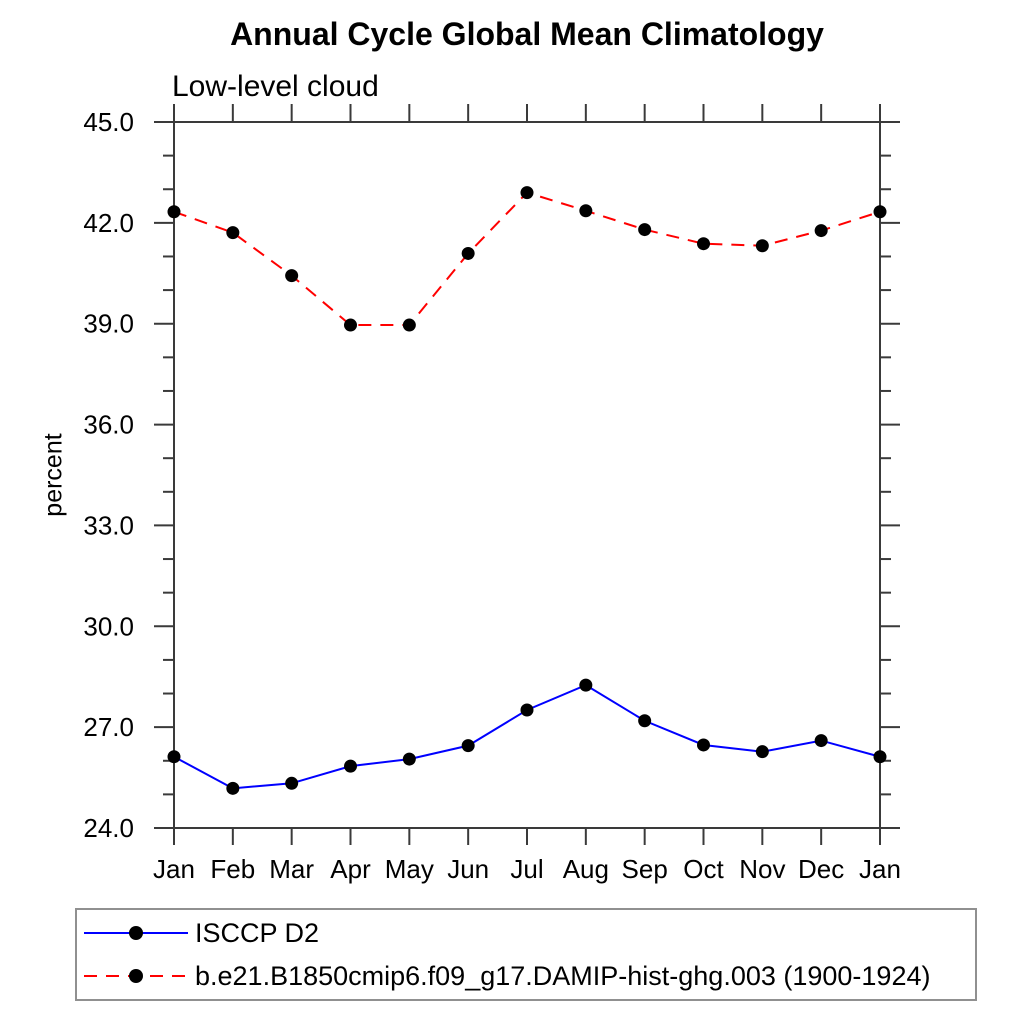 The width and height of the screenshot is (1024, 1024). What do you see at coordinates (275, 86) in the screenshot?
I see `chart-subtitle: Low-level cloud` at bounding box center [275, 86].